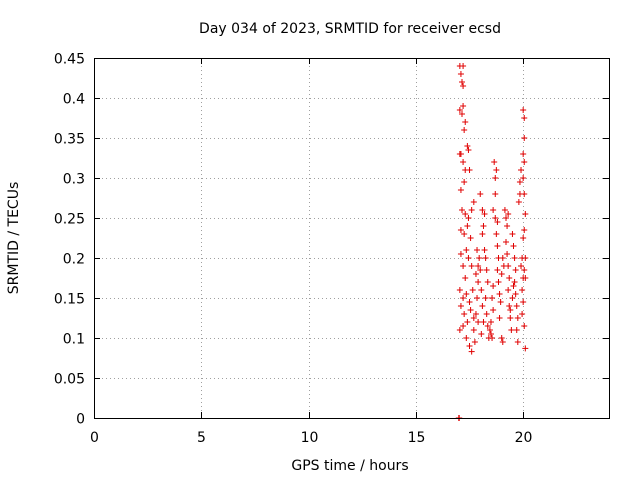 Image resolution: width=640 pixels, height=480 pixels. What do you see at coordinates (69, 300) in the screenshot?
I see `y-tick-label: 0.15` at bounding box center [69, 300].